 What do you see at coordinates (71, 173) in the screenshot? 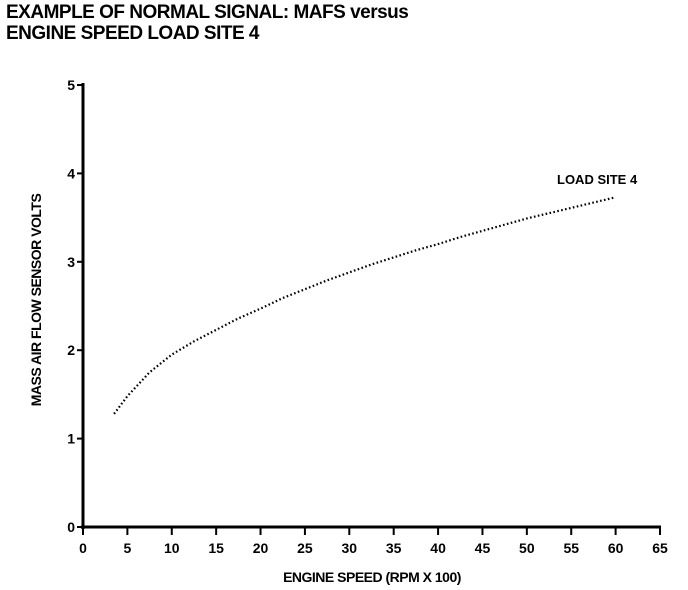
I see `y-tick-label: 4` at bounding box center [71, 173].